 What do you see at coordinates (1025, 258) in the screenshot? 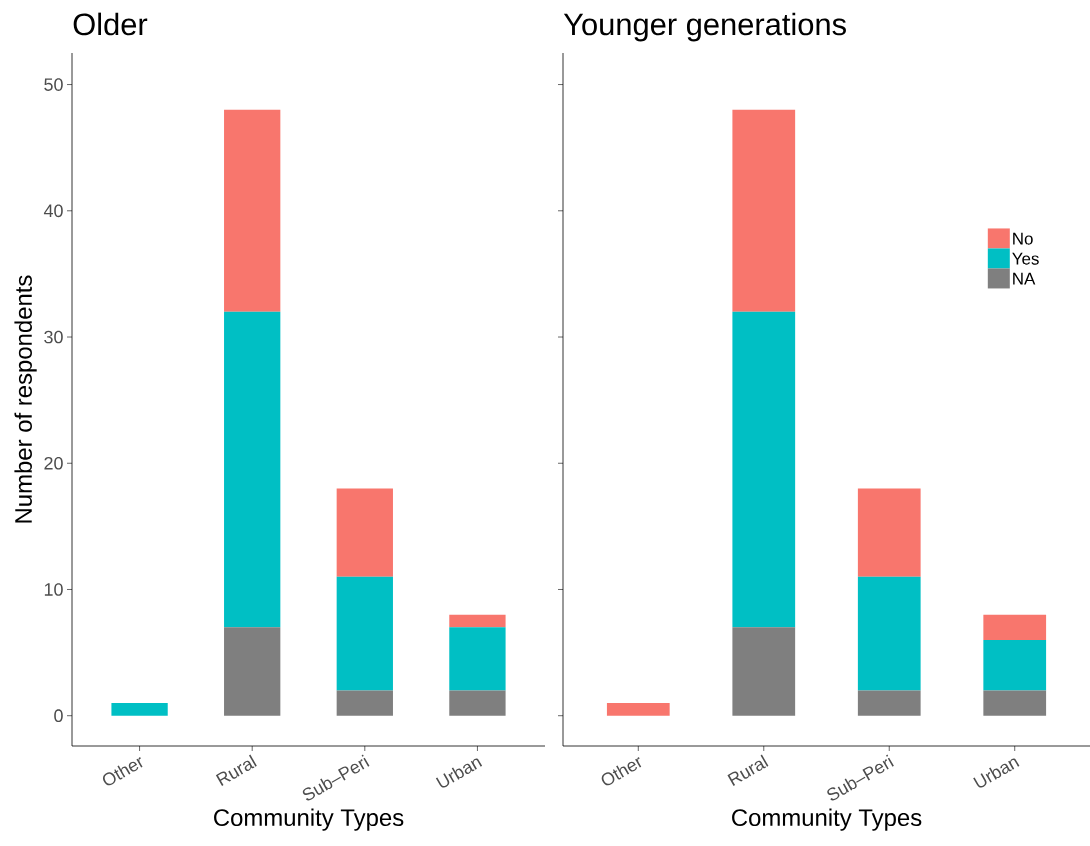
I see `legend-label: Yes` at bounding box center [1025, 258].